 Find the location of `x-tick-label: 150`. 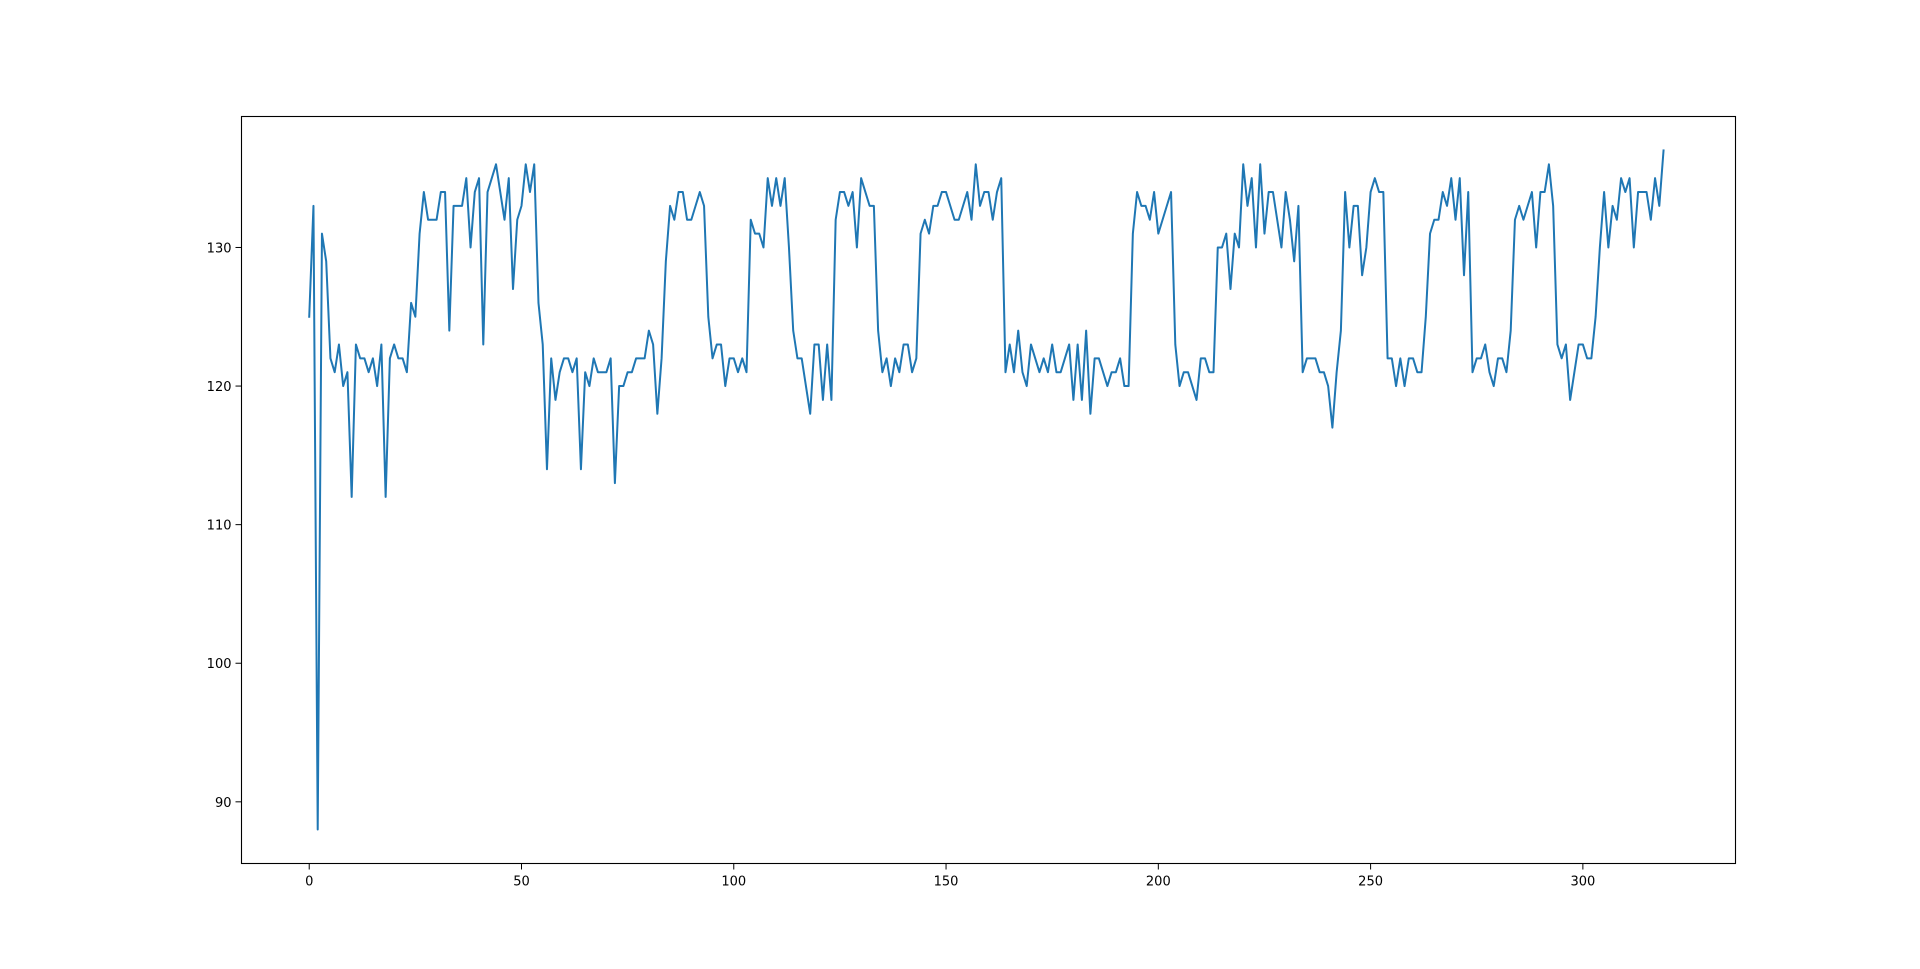

x-tick-label: 150 is located at coordinates (946, 882).